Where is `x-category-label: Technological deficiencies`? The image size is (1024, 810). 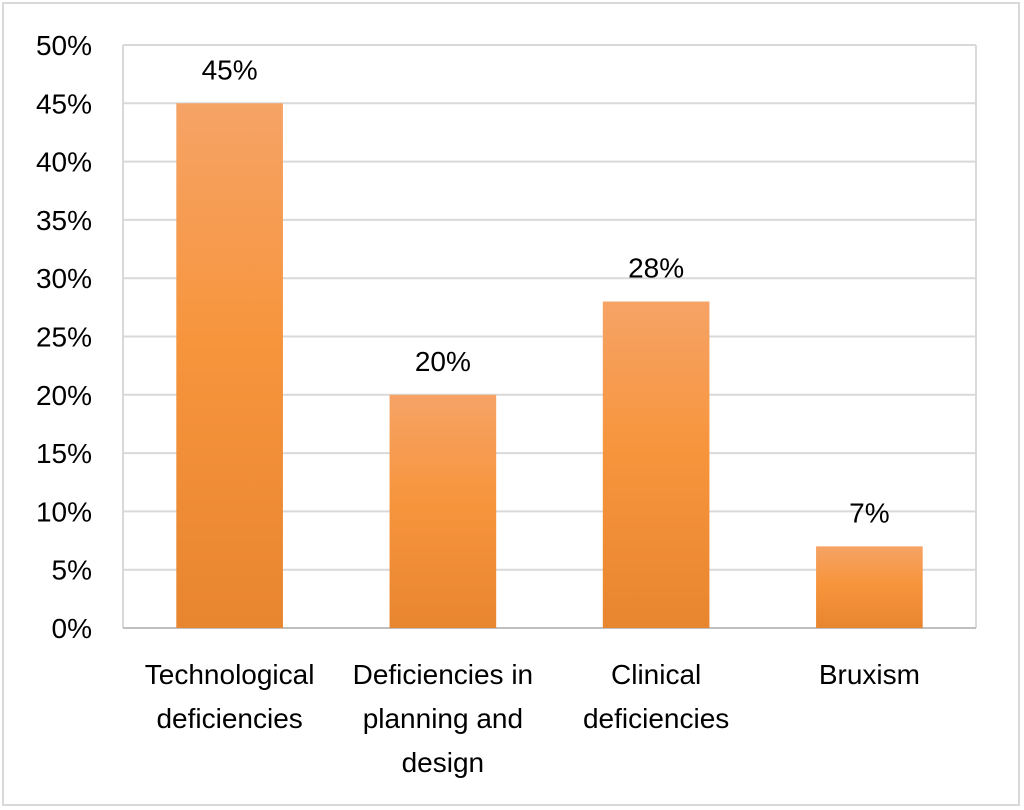
x-category-label: Technological deficiencies is located at coordinates (230, 696).